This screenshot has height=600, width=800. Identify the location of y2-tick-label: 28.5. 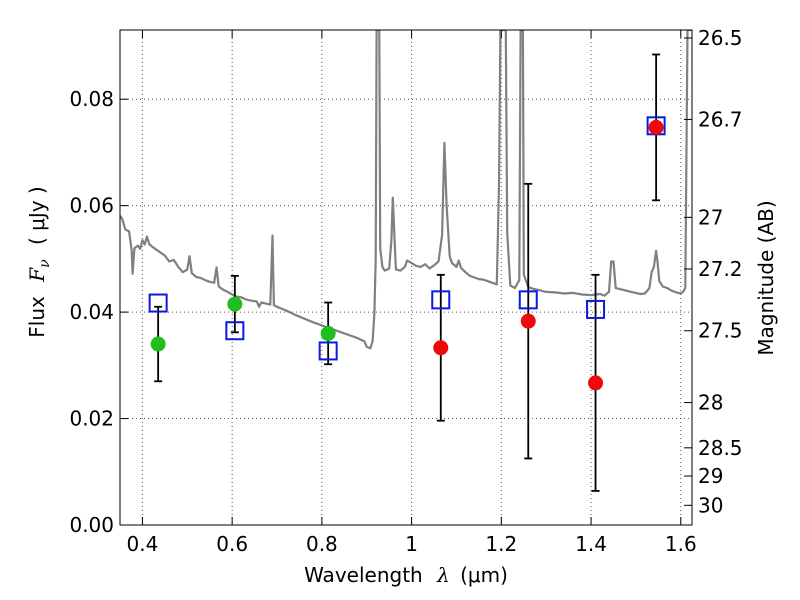
(720, 448).